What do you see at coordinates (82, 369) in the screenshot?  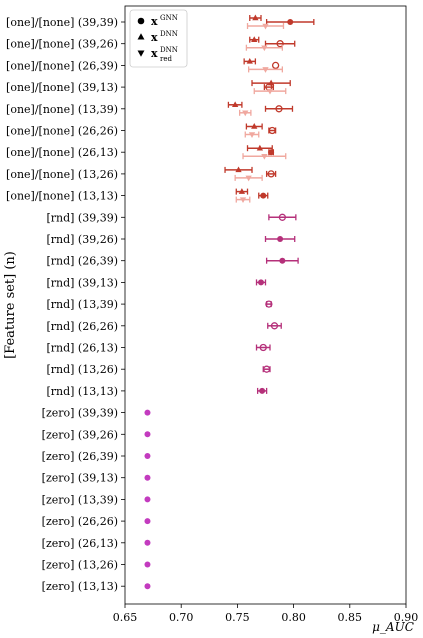 I see `y-tick-label: [rnd] (13,26)` at bounding box center [82, 369].